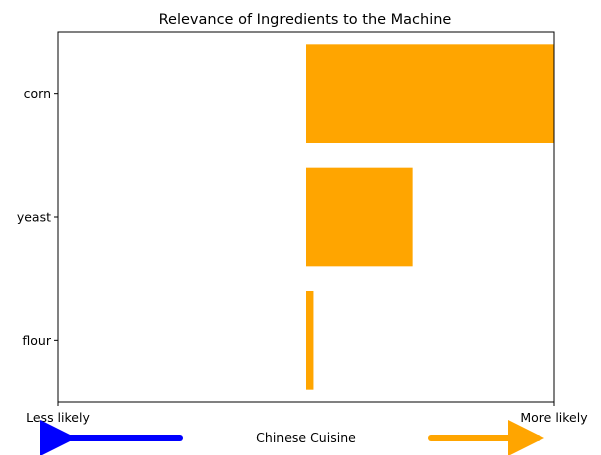 The width and height of the screenshot is (601, 455). Describe the element at coordinates (34, 217) in the screenshot. I see `y-tick-label-yeast: yeast` at that location.